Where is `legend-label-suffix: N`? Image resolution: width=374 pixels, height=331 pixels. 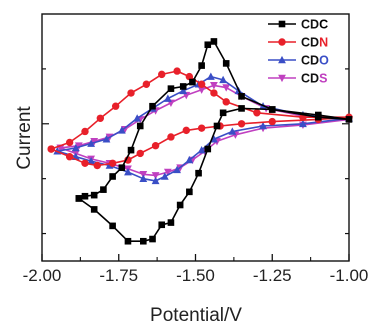
legend-label-suffix: N is located at coordinates (323, 43).